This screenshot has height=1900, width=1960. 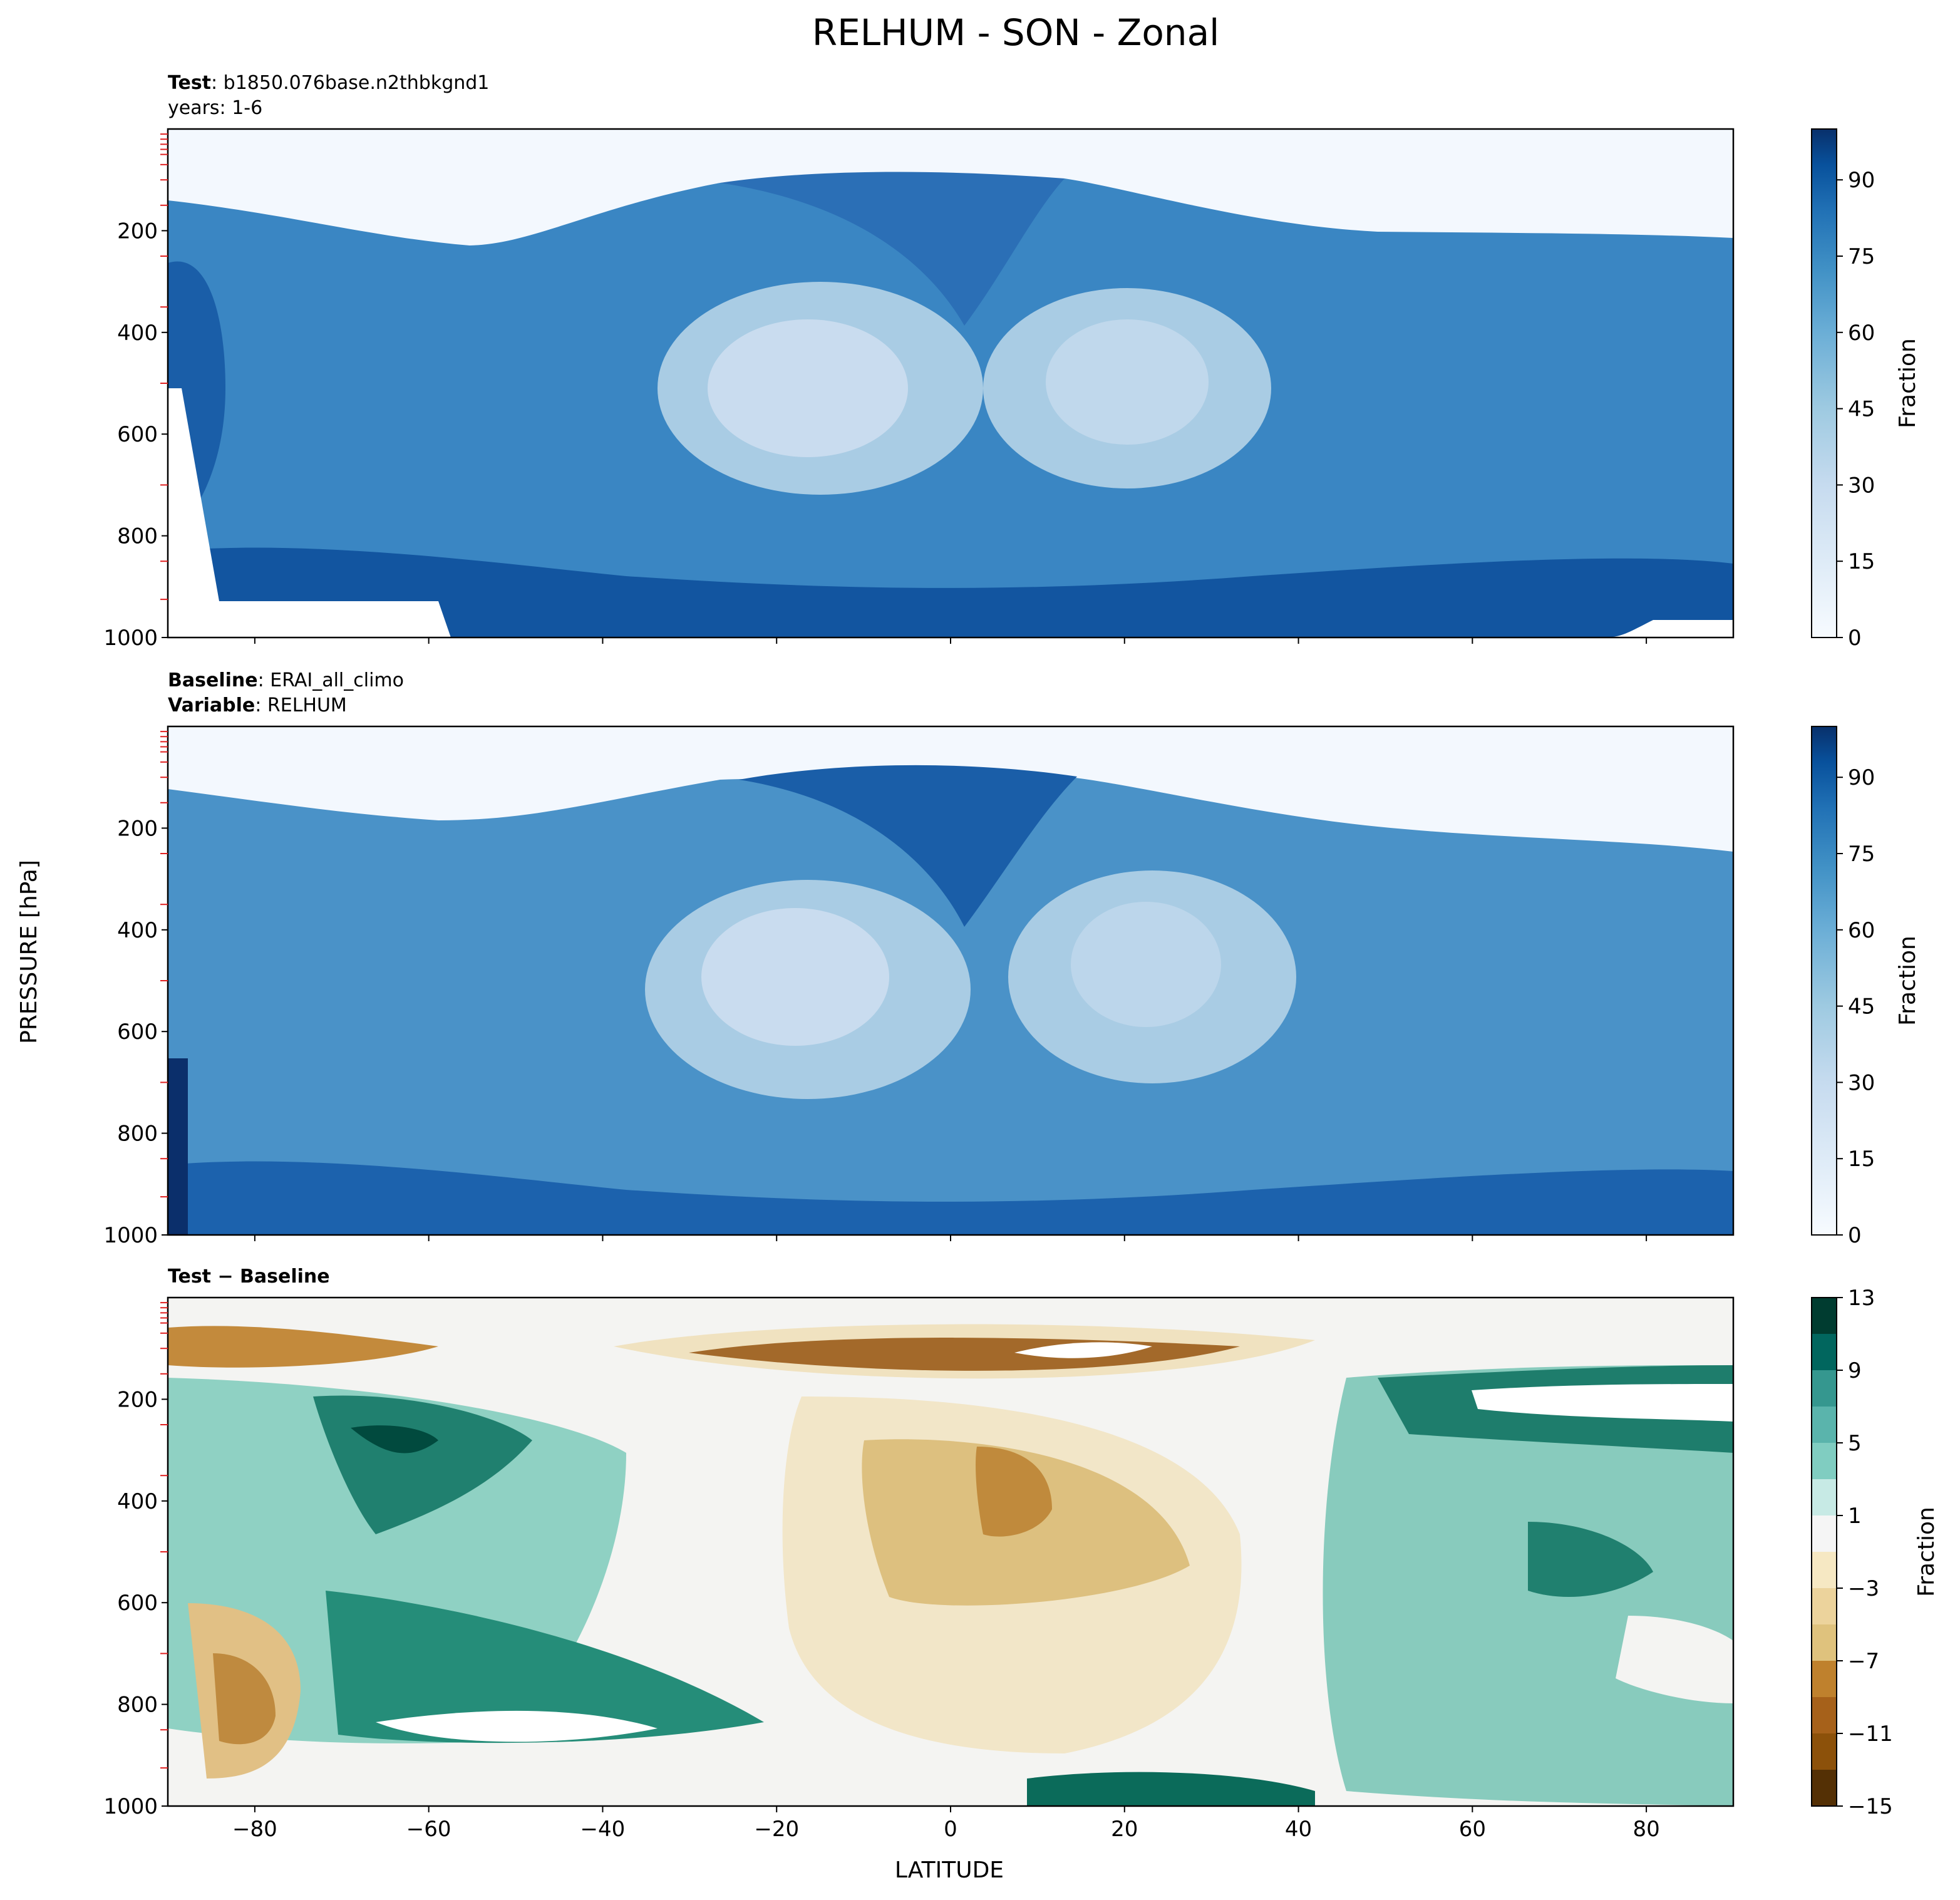 What do you see at coordinates (215, 108) in the screenshot?
I see `panel-test-header-2: years: 1-6` at bounding box center [215, 108].